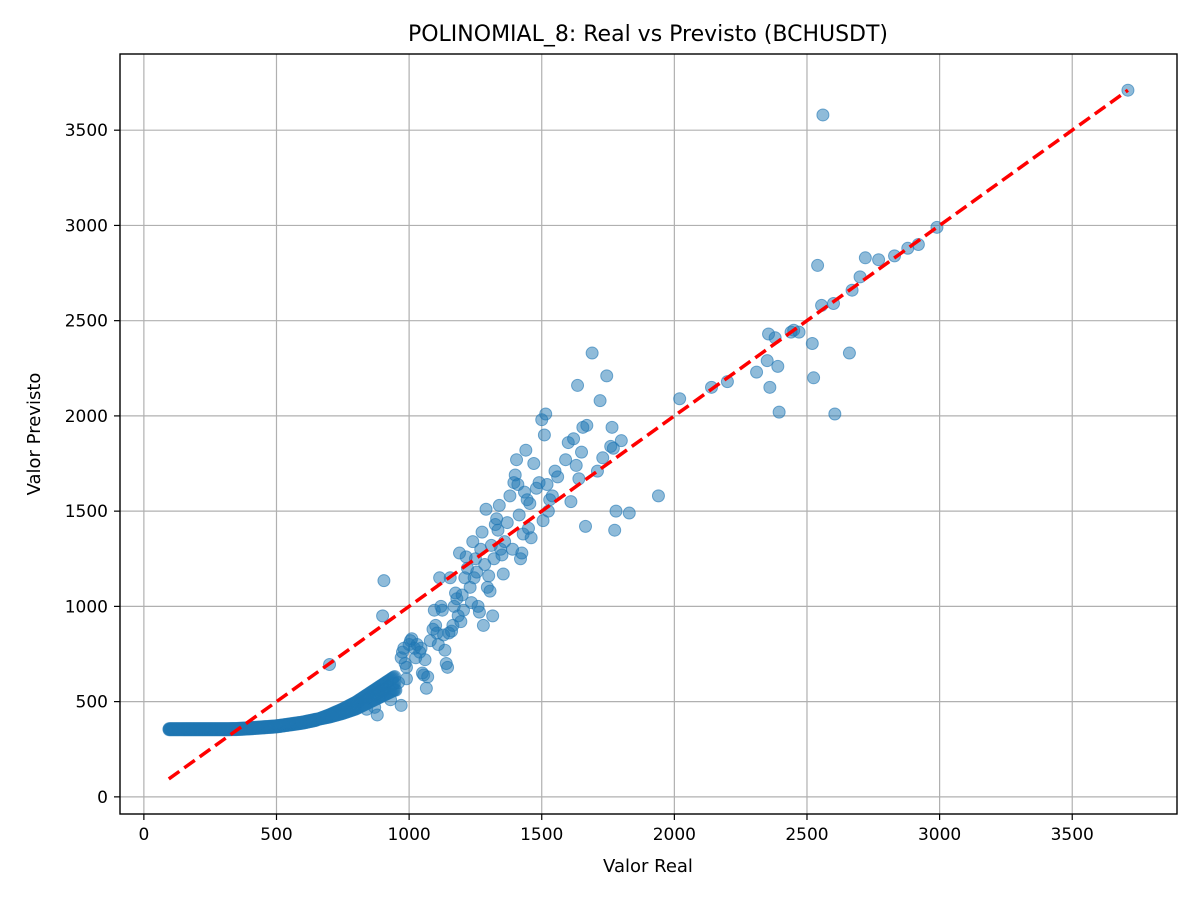 Image resolution: width=1200 pixels, height=900 pixels. Describe the element at coordinates (674, 835) in the screenshot. I see `x-tick-label: 2000` at that location.